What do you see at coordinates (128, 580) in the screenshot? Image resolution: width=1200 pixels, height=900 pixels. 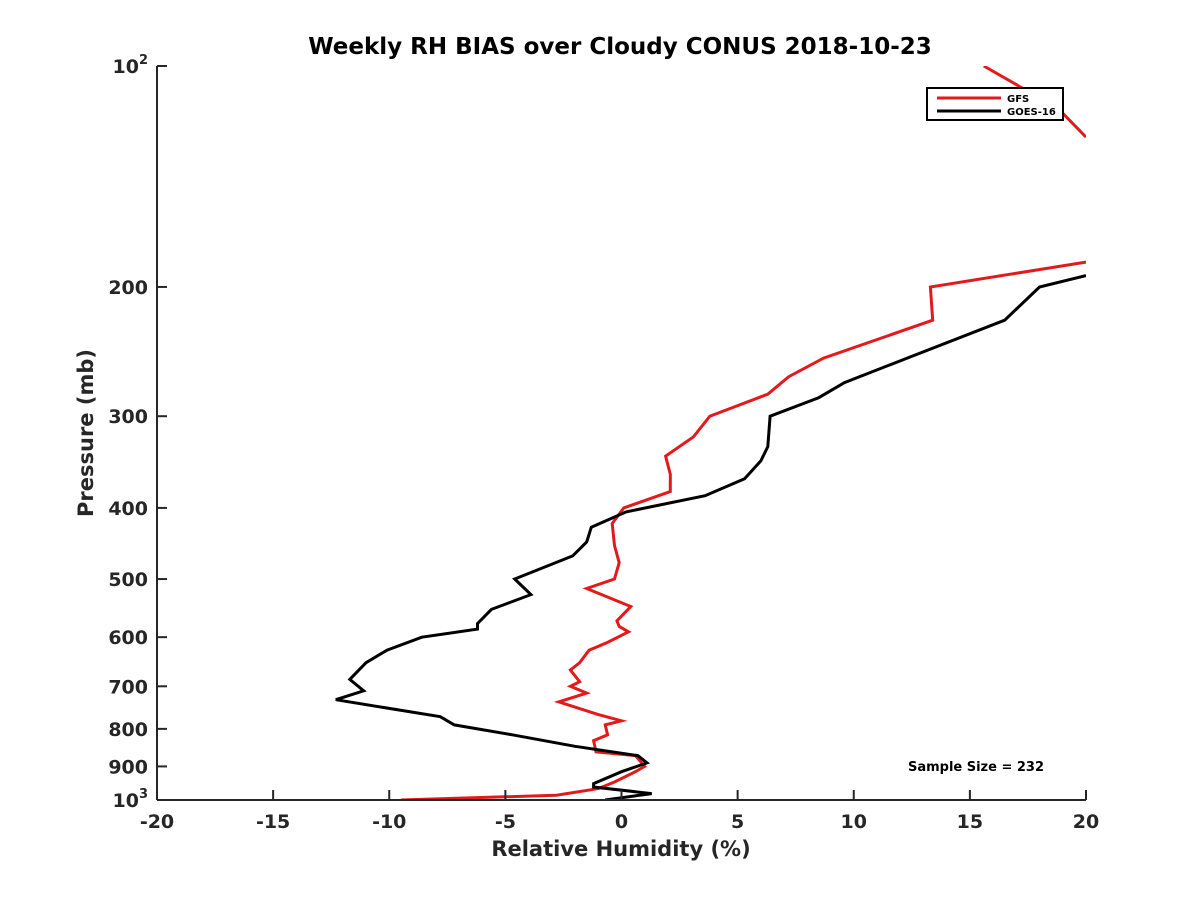 I see `y-tick-label: 500` at bounding box center [128, 580].